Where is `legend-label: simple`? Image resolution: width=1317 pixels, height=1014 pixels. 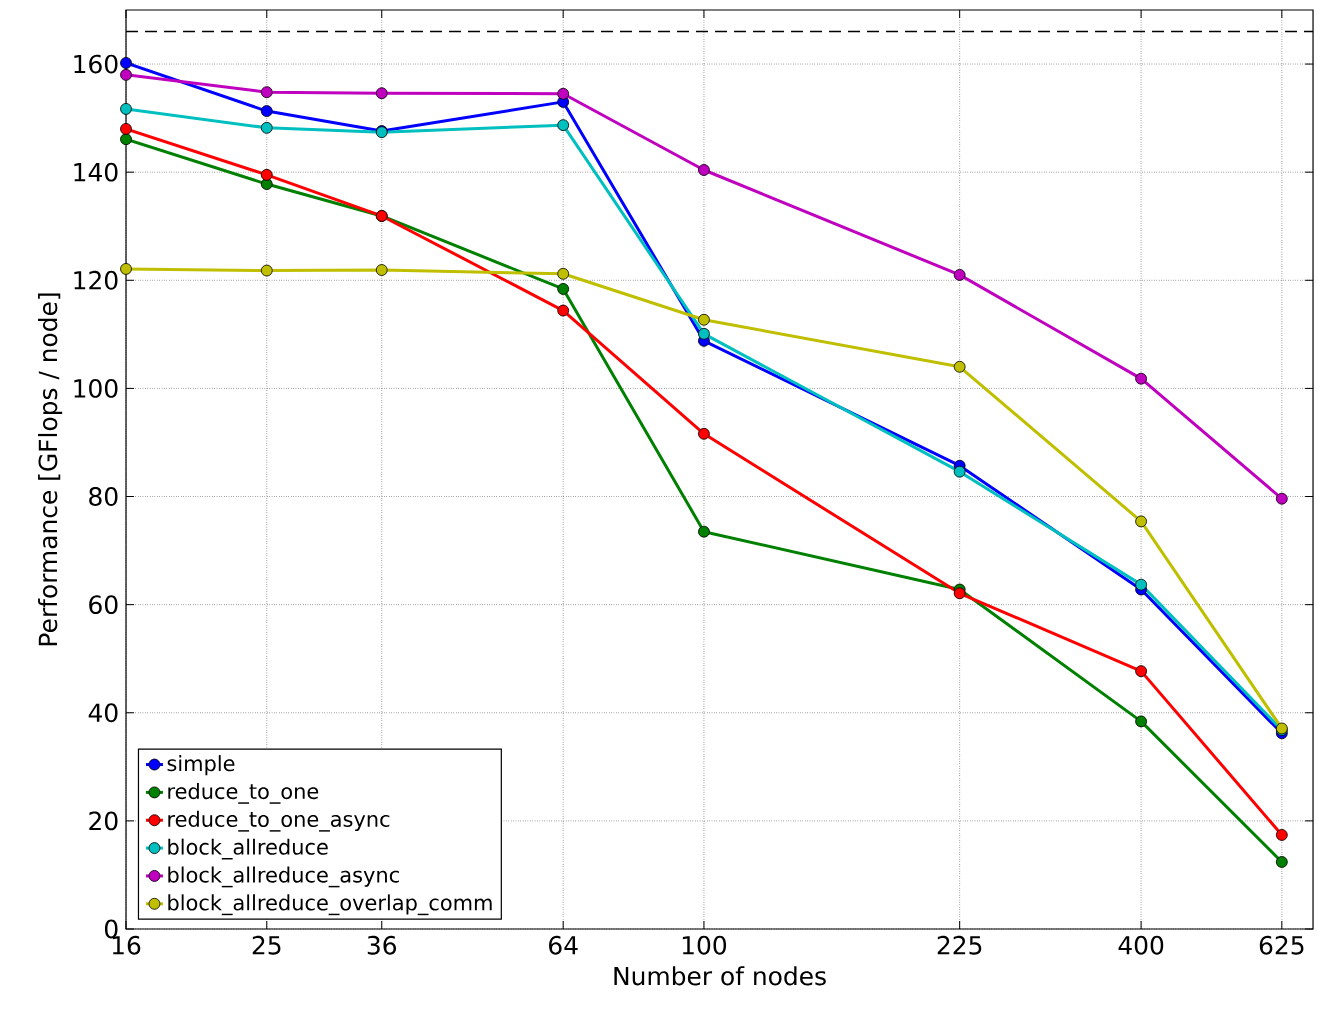 legend-label: simple is located at coordinates (201, 765).